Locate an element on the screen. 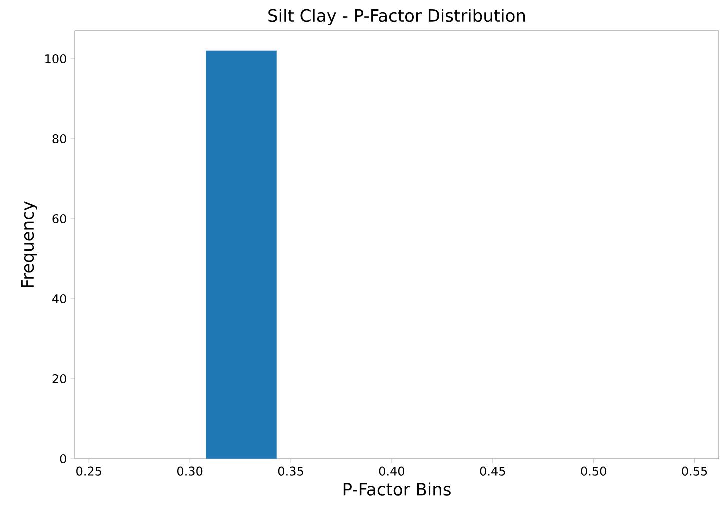 The width and height of the screenshot is (725, 512). y-tick-label: 80 is located at coordinates (59, 139).